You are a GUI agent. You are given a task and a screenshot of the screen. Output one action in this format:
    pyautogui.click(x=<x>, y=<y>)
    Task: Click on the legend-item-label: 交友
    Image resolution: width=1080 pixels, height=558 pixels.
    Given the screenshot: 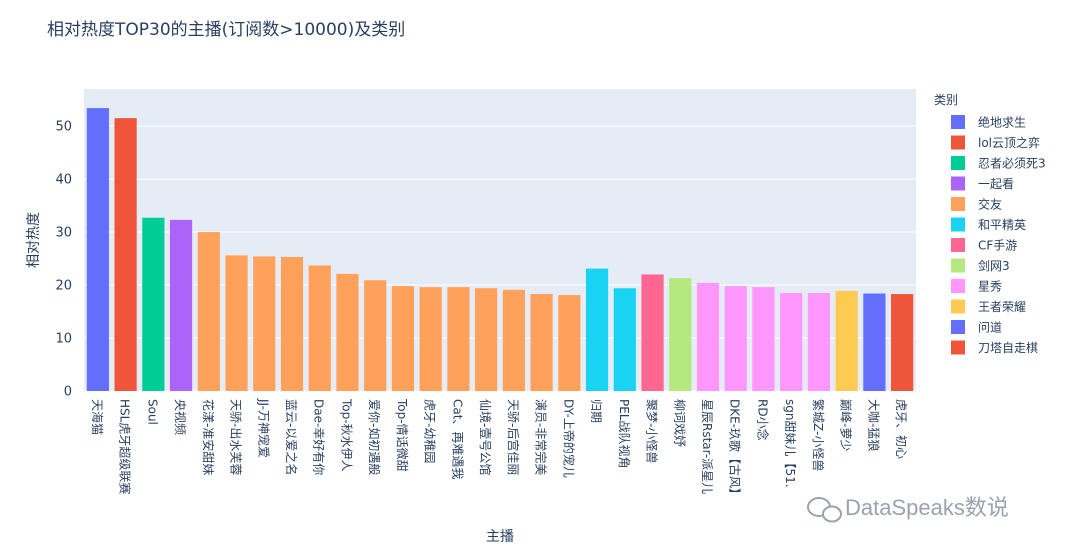 What is the action you would take?
    pyautogui.click(x=990, y=204)
    